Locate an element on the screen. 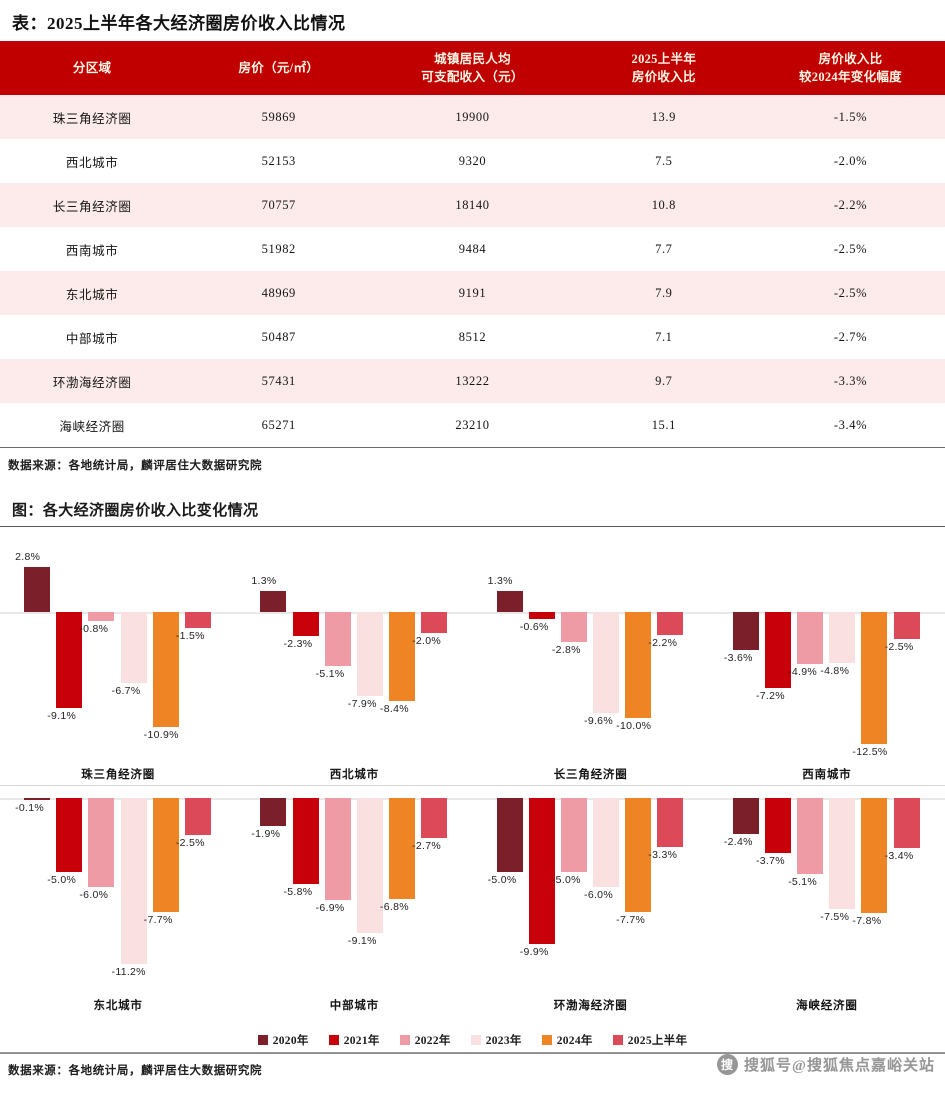 The image size is (945, 1118). bar-value-label: -9.6% is located at coordinates (598, 721).